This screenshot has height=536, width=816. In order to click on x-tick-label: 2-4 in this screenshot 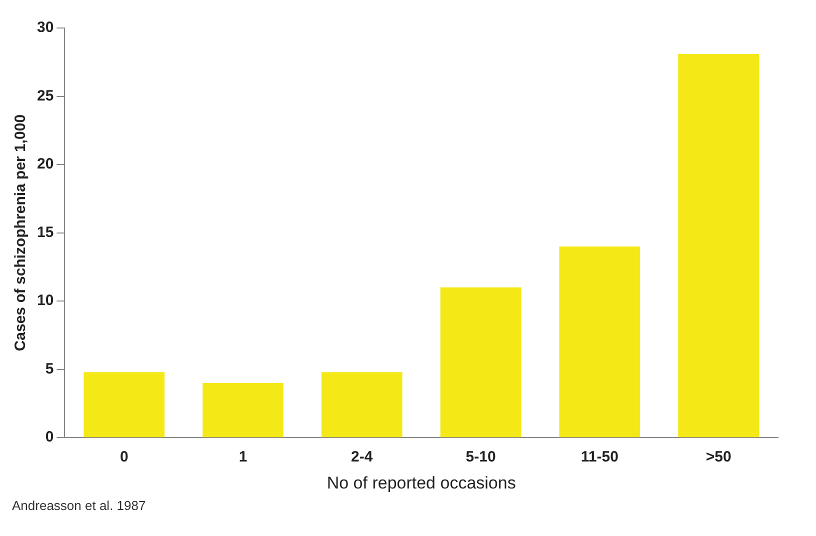, I will do `click(362, 457)`.